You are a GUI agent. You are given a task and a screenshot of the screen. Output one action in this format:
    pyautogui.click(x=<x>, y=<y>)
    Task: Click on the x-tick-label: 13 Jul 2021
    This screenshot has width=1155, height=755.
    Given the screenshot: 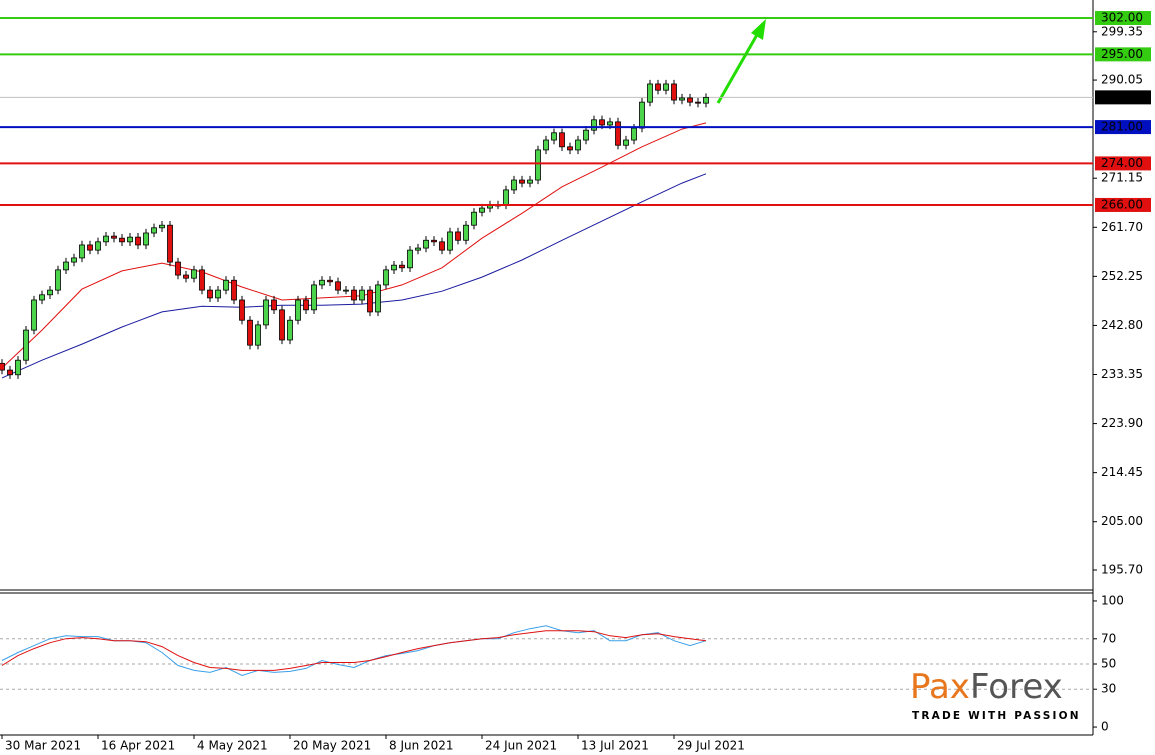 What is the action you would take?
    pyautogui.click(x=615, y=746)
    